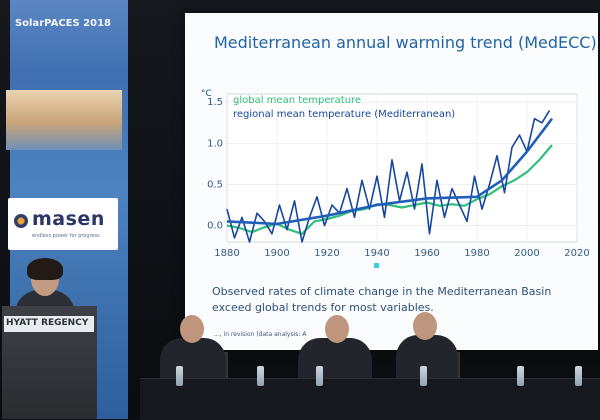 Image resolution: width=600 pixels, height=420 pixels. Describe the element at coordinates (297, 100) in the screenshot. I see `legend-global-mean: global mean temperature` at that location.